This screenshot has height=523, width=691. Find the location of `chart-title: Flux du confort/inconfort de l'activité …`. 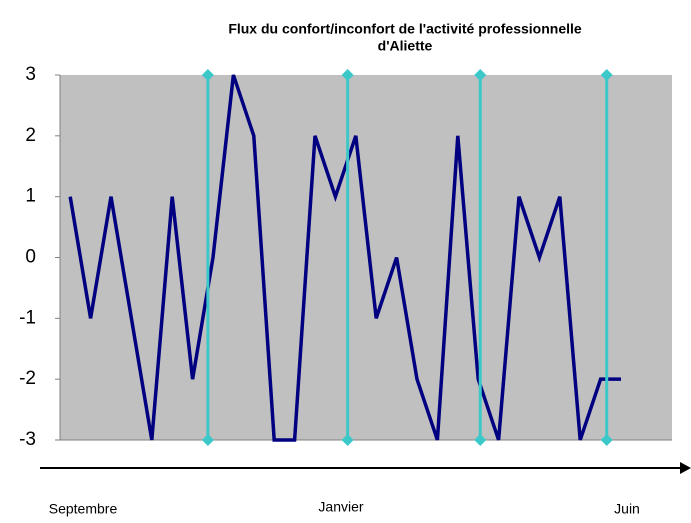

chart-title: Flux du confort/inconfort de l'activité … is located at coordinates (405, 29).